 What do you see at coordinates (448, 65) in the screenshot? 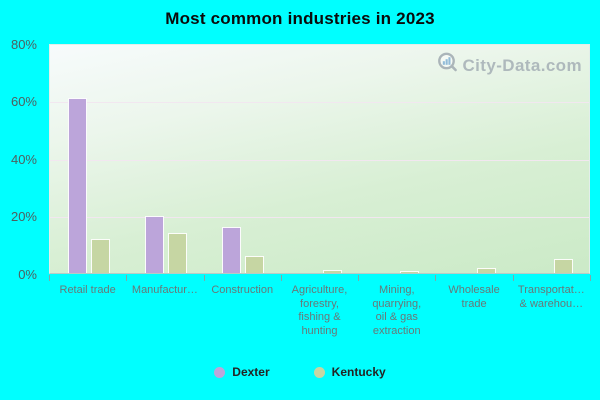
I see `magnifier-chart-icon` at bounding box center [448, 65].